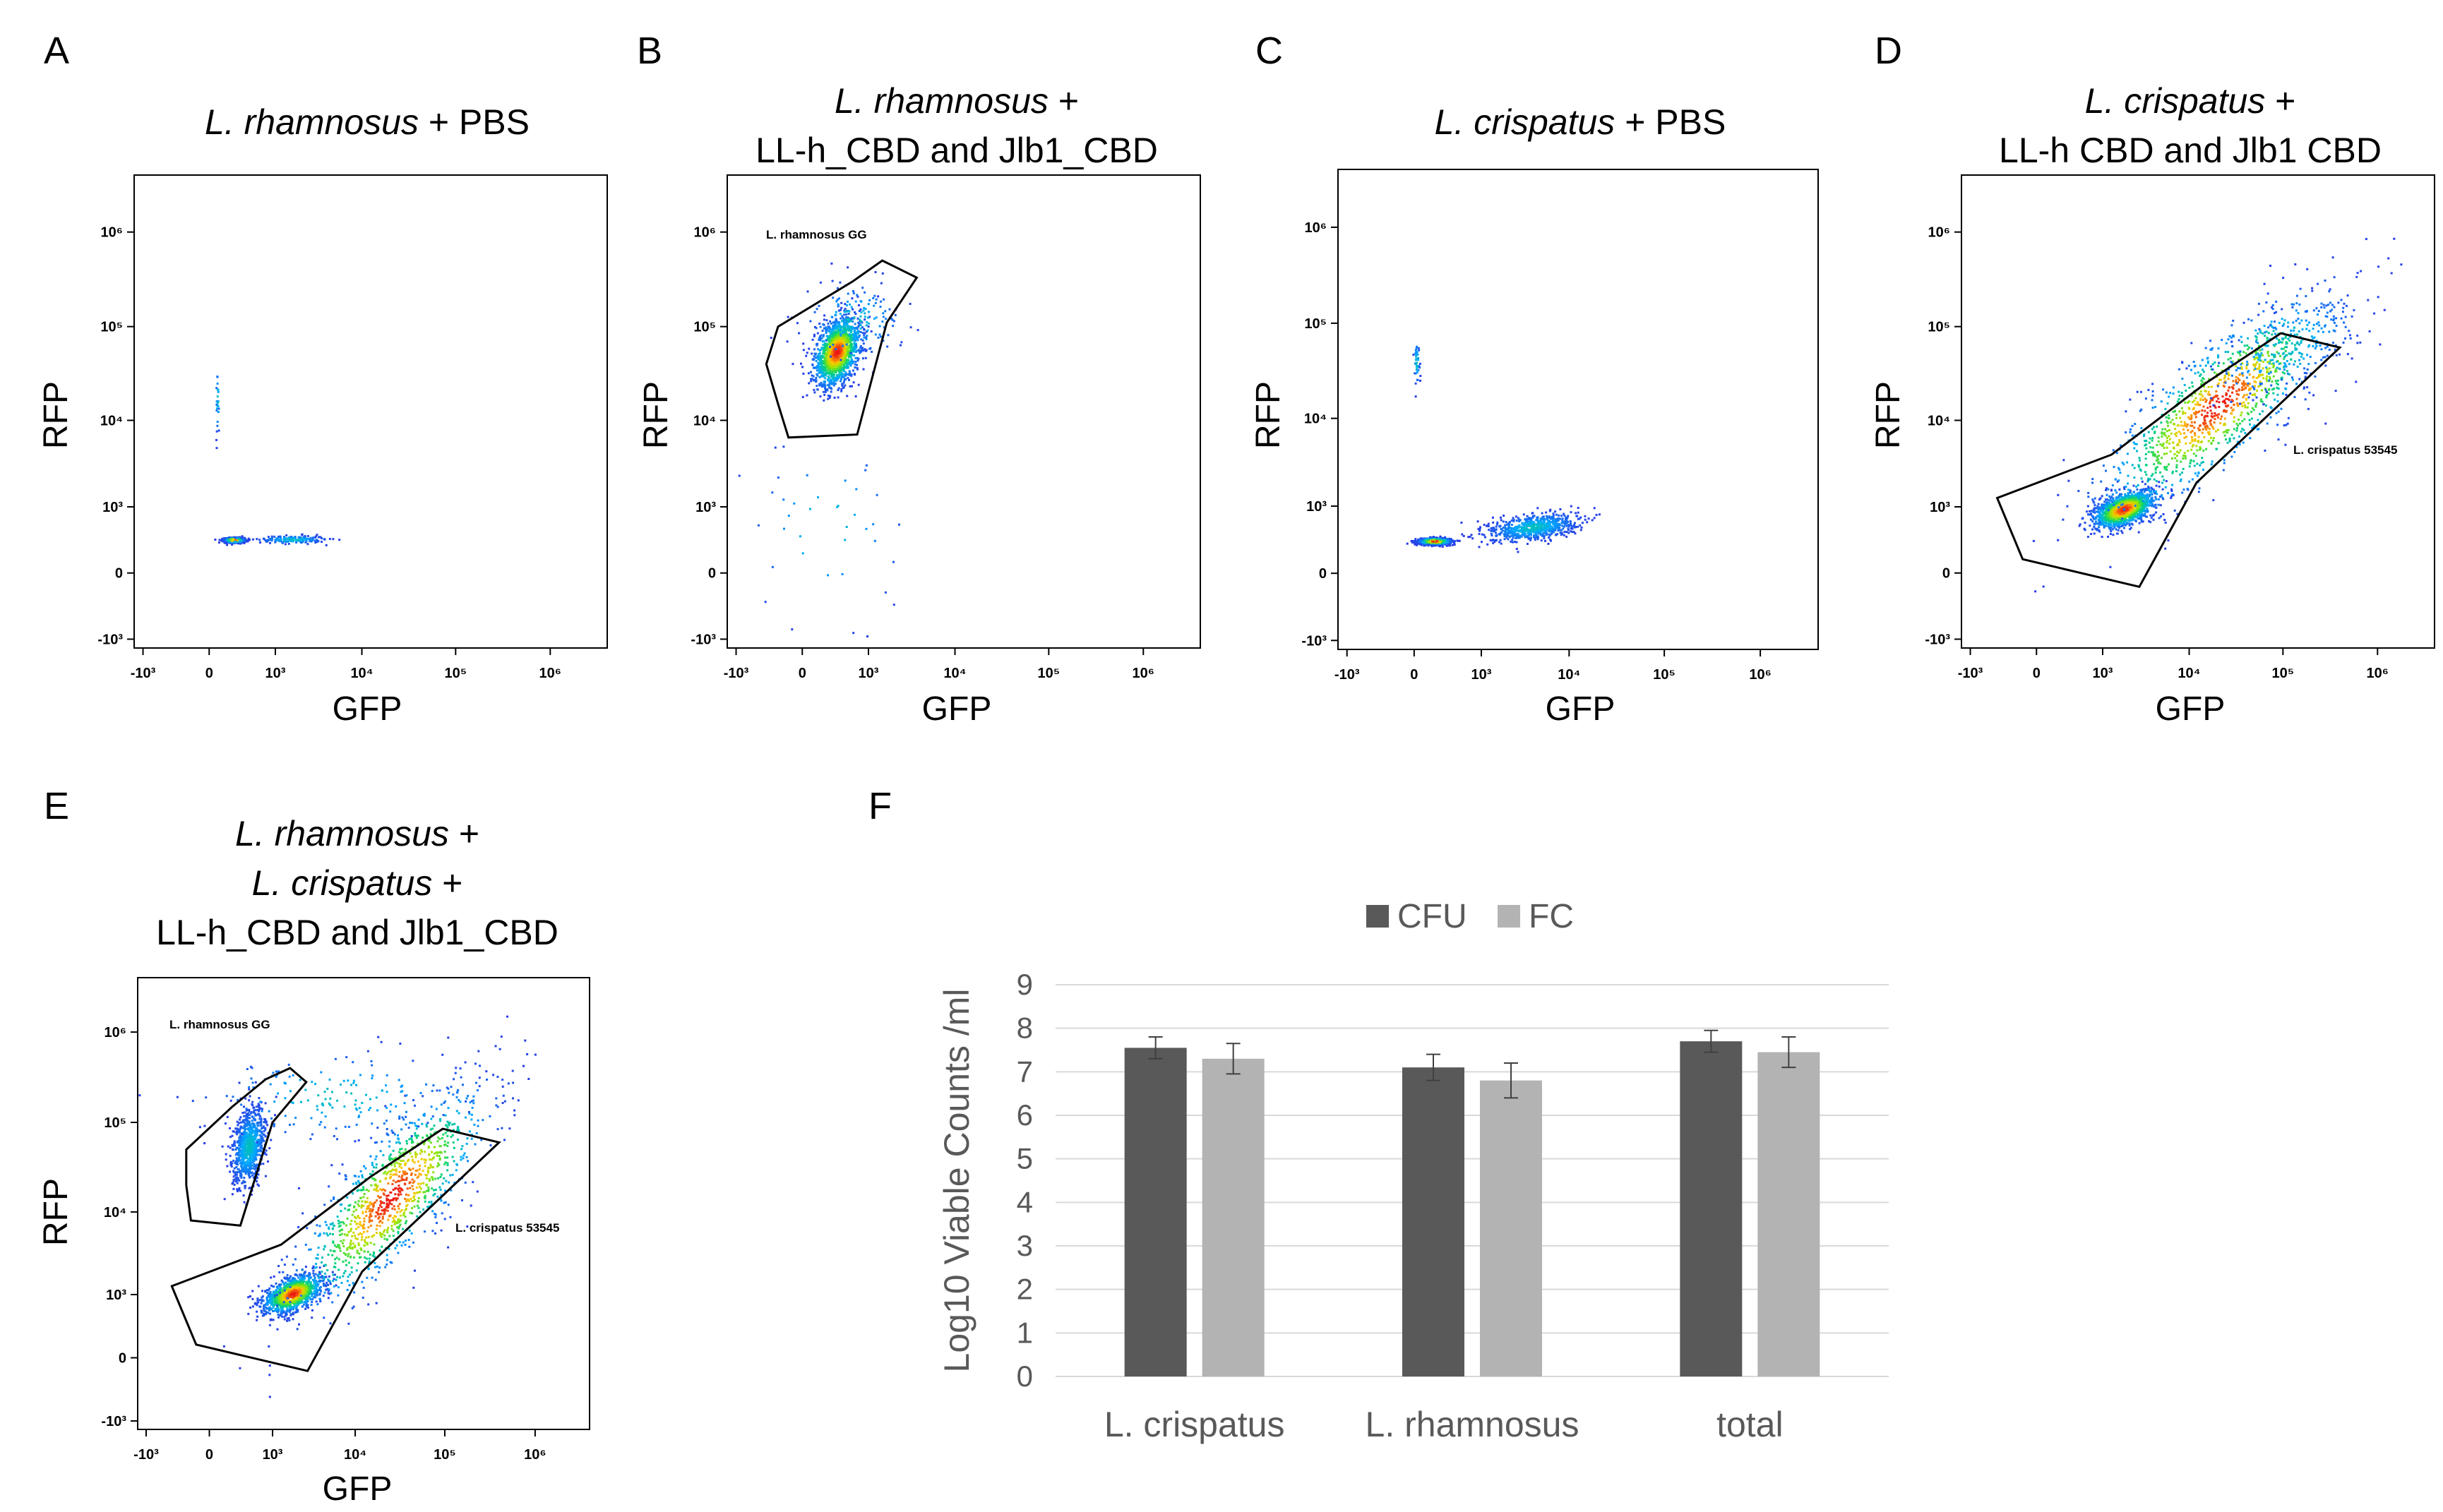 Image resolution: width=2443 pixels, height=1512 pixels. I want to click on x-tick-label-B: -10³, so click(737, 673).